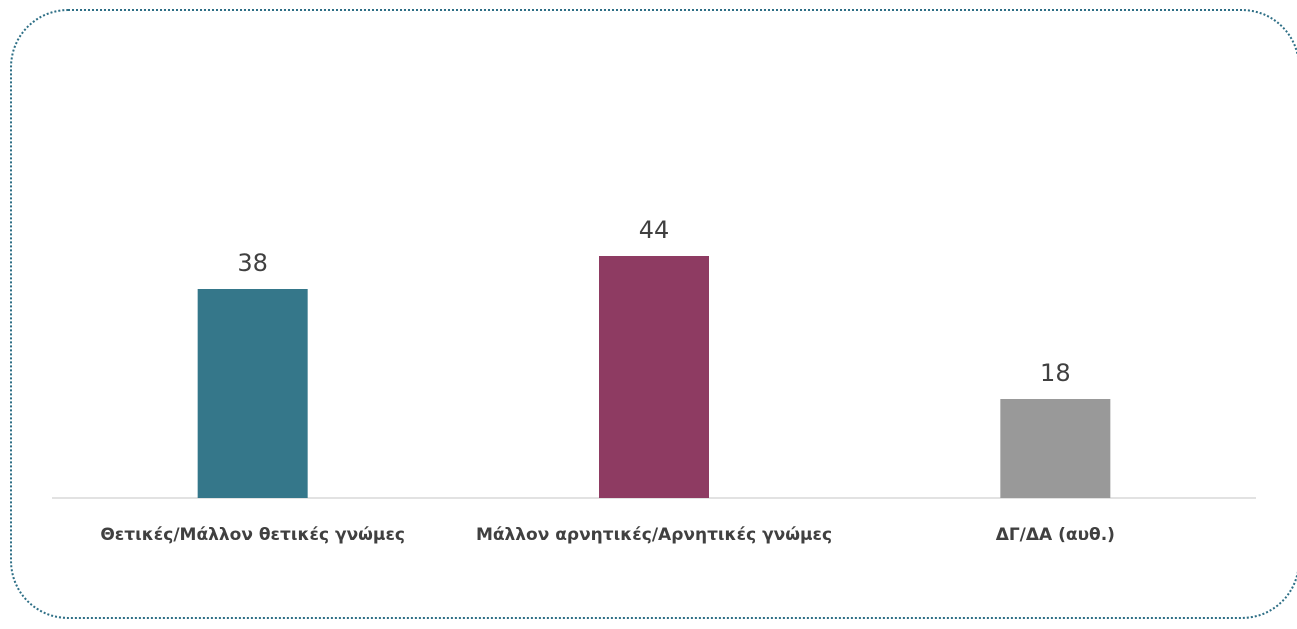 This screenshot has width=1297, height=629. What do you see at coordinates (654, 230) in the screenshot?
I see `value-label-2: 44` at bounding box center [654, 230].